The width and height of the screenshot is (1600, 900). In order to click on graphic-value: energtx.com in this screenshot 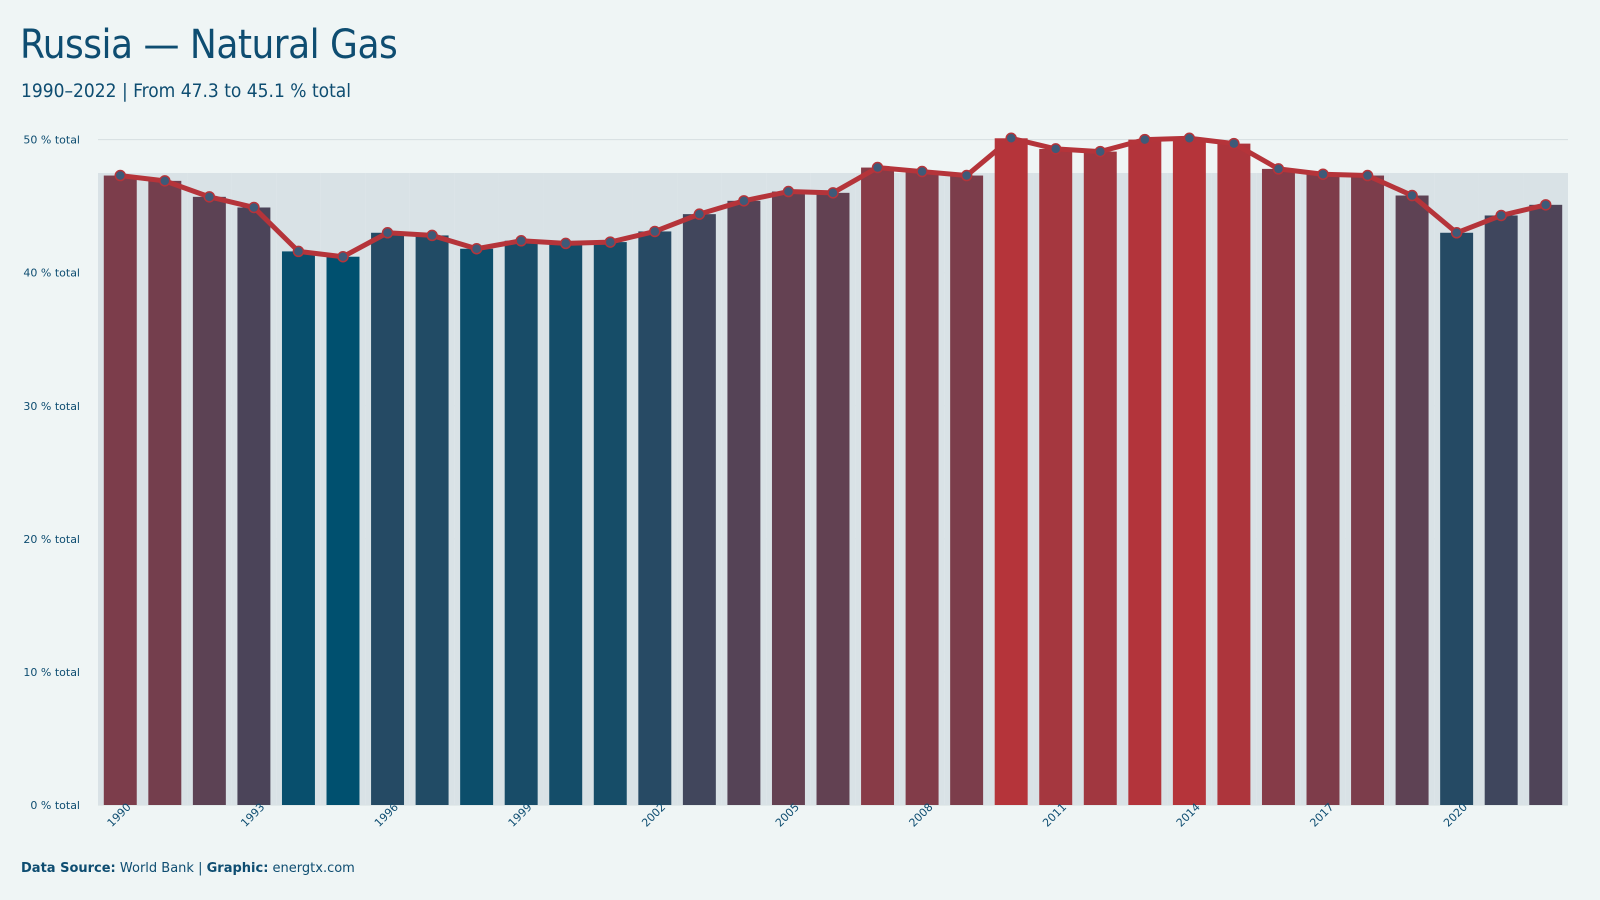, I will do `click(313, 868)`.